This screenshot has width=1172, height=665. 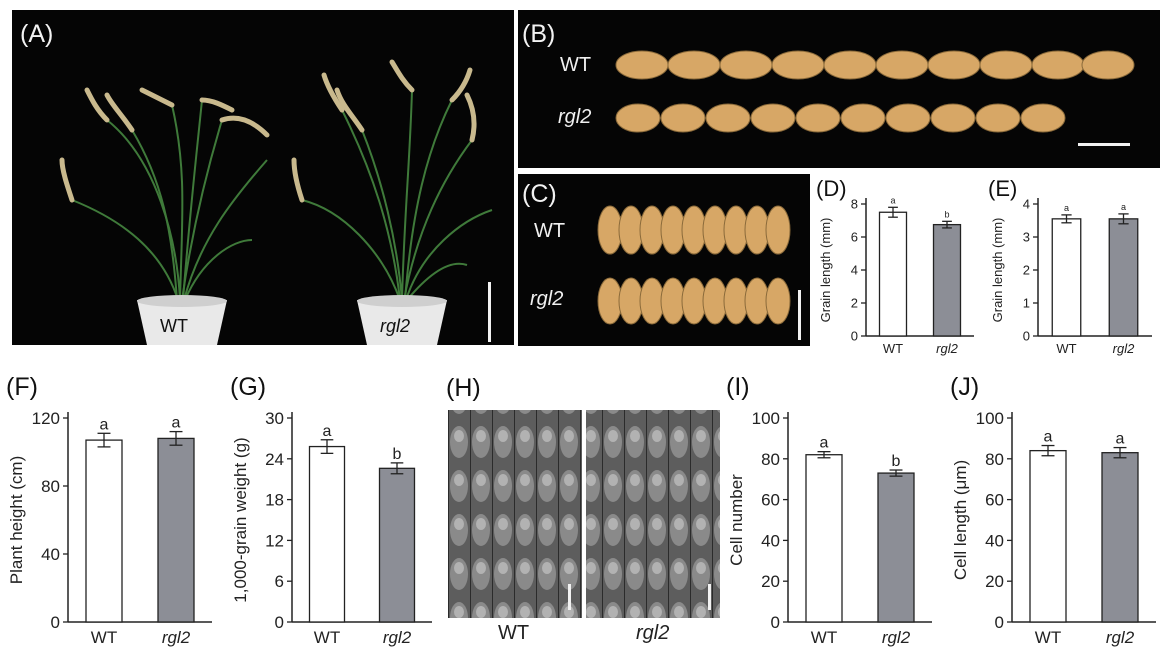 What do you see at coordinates (550, 231) in the screenshot?
I see `panel-c-row-wt: WT` at bounding box center [550, 231].